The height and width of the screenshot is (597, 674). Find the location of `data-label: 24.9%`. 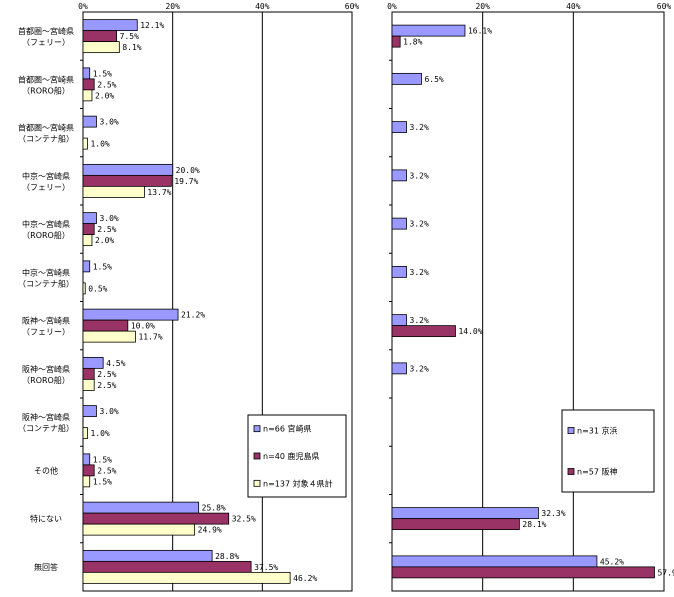

data-label: 24.9% is located at coordinates (210, 530).